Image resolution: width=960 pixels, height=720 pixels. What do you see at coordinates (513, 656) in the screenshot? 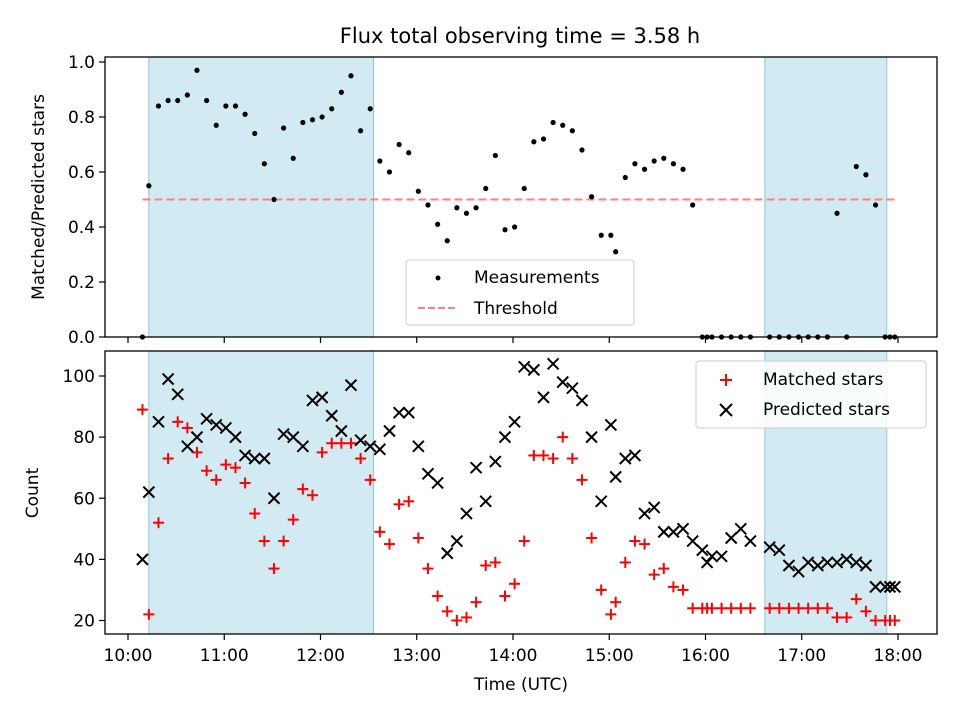
I see `bottom-x-tick-label: 14:00` at bounding box center [513, 656].